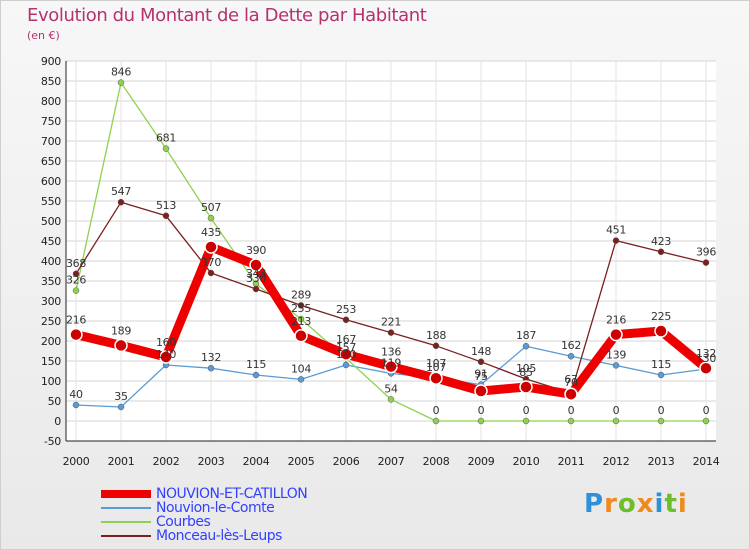 The height and width of the screenshot is (550, 750). What do you see at coordinates (636, 504) in the screenshot?
I see `proxiti-logo: Proxiti` at bounding box center [636, 504].